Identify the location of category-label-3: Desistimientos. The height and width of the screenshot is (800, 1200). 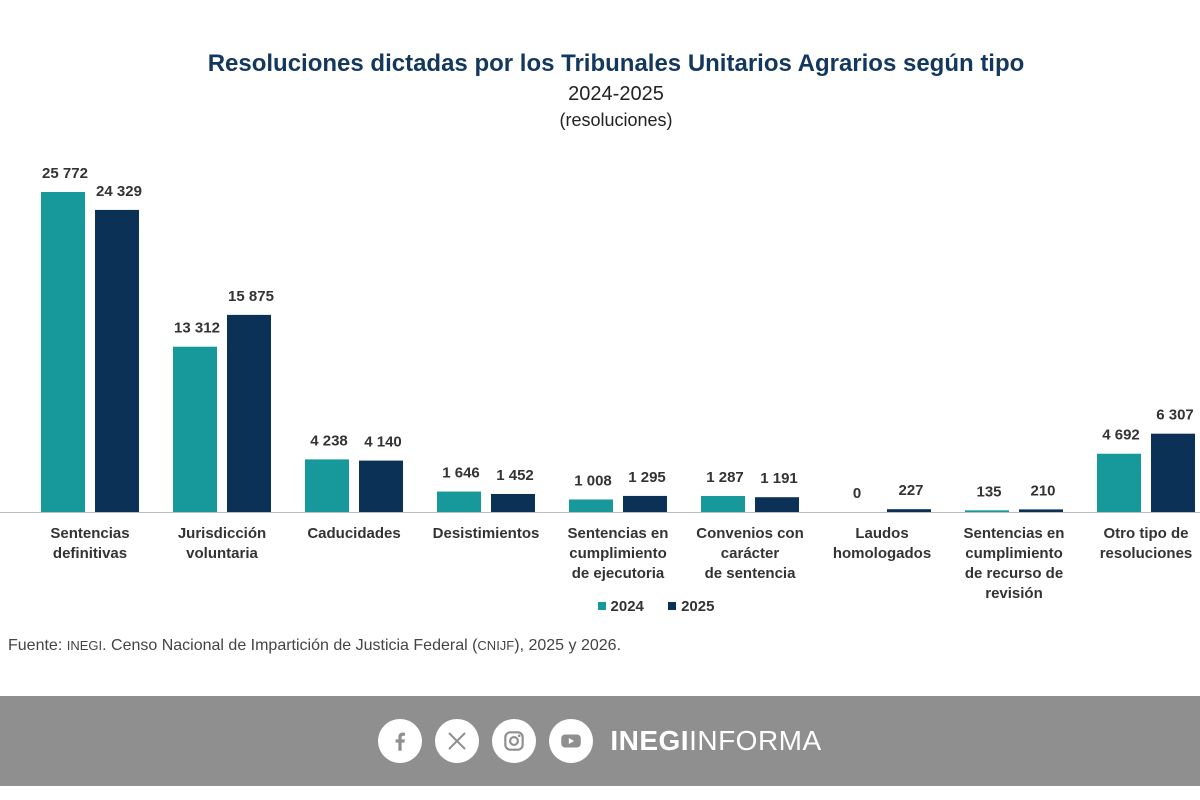
(486, 533).